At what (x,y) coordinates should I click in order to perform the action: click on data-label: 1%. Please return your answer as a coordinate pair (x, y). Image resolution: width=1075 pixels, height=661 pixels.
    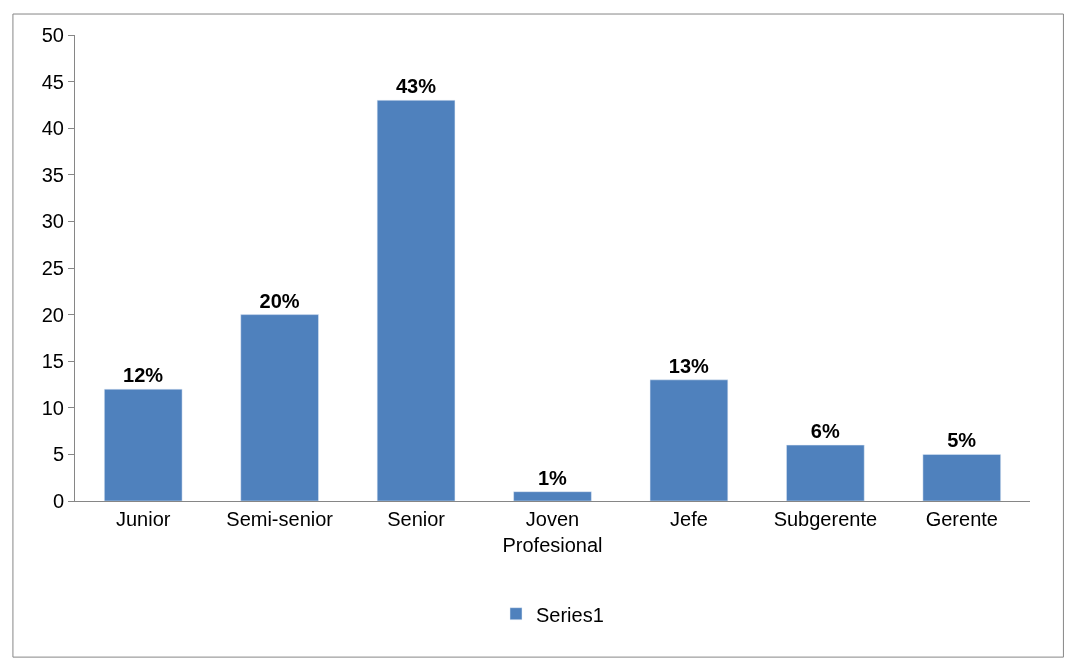
    Looking at the image, I should click on (552, 477).